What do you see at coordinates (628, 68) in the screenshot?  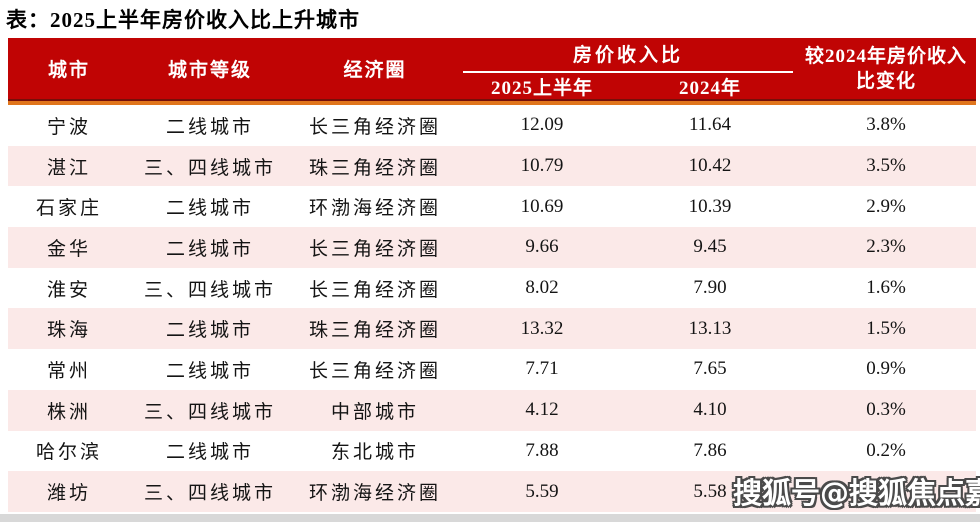 I see `col-group-ratio: 房价收入比 2025上半年 2024年` at bounding box center [628, 68].